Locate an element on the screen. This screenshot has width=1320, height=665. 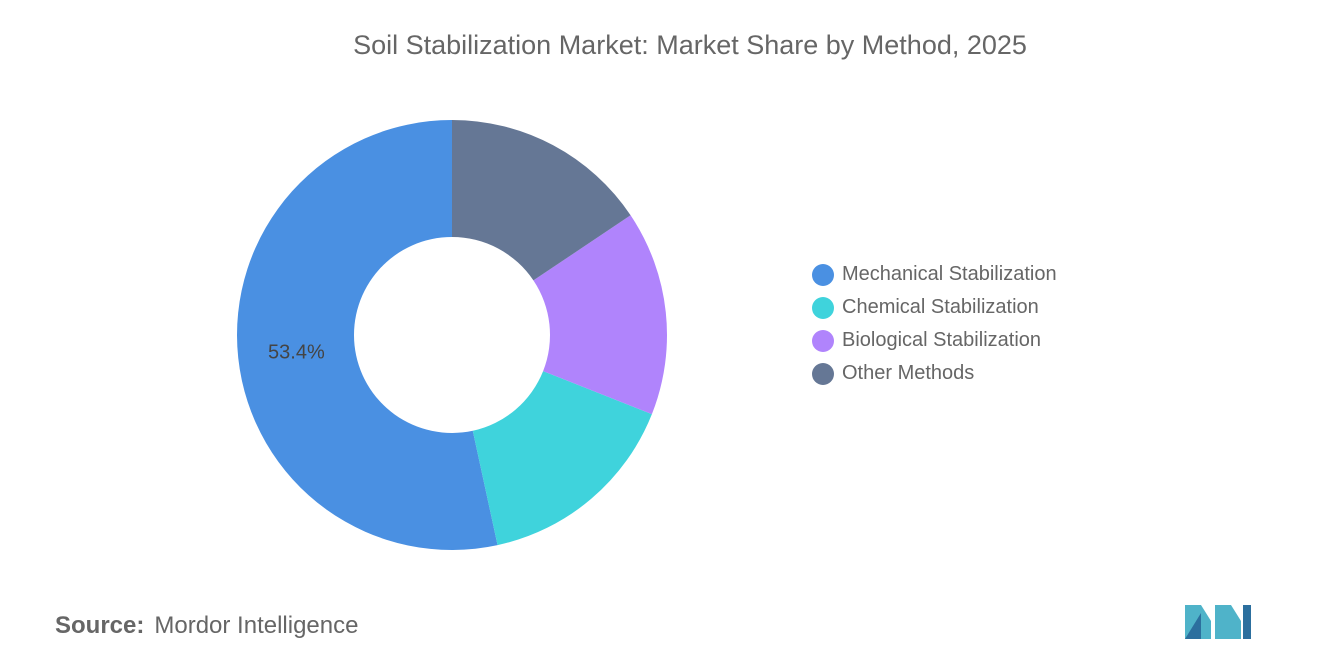
legend-label: Mechanical Stabilization is located at coordinates (949, 274).